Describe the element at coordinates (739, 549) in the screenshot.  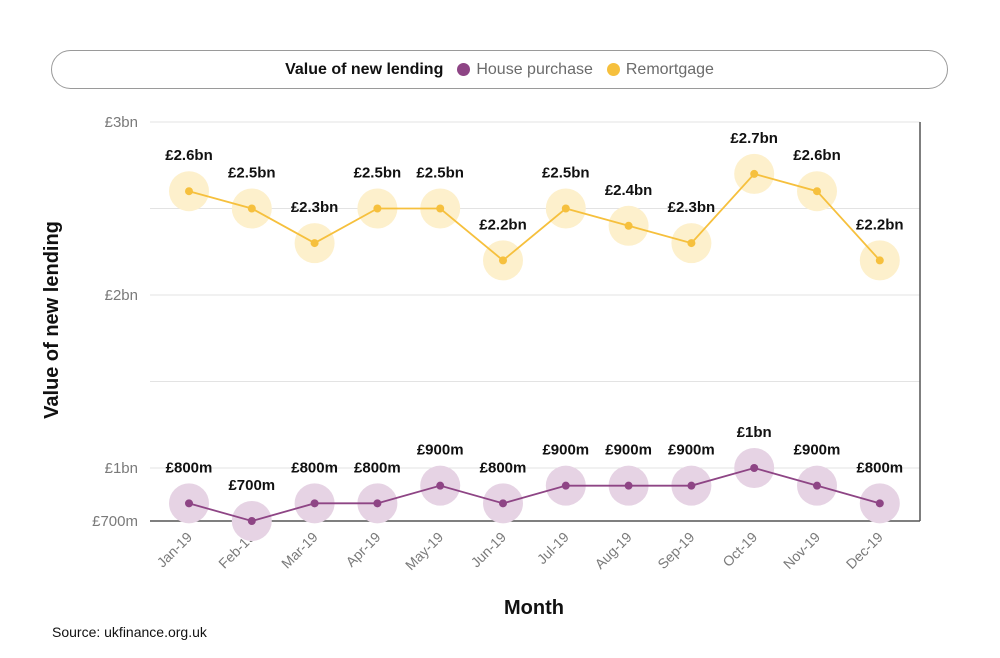
I see `x-tick-label: Oct-19` at that location.